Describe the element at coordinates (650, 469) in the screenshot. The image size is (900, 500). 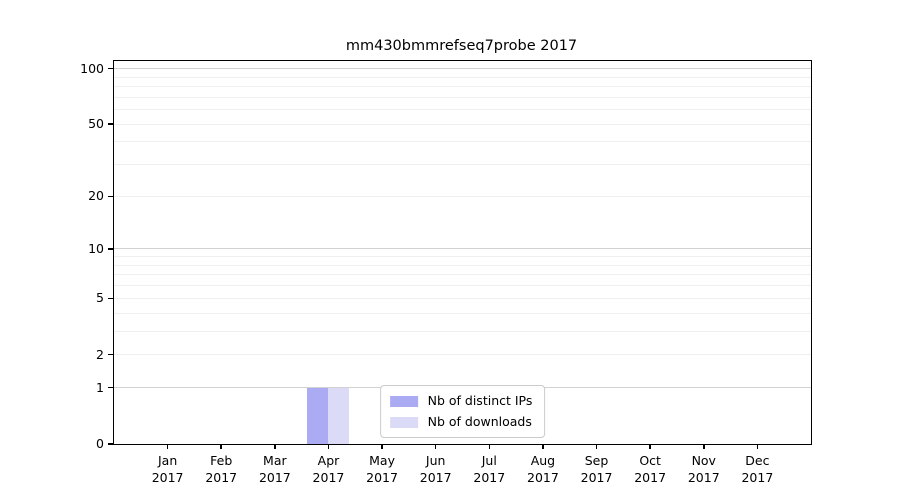
I see `x-tick-label: Oct 2017` at that location.